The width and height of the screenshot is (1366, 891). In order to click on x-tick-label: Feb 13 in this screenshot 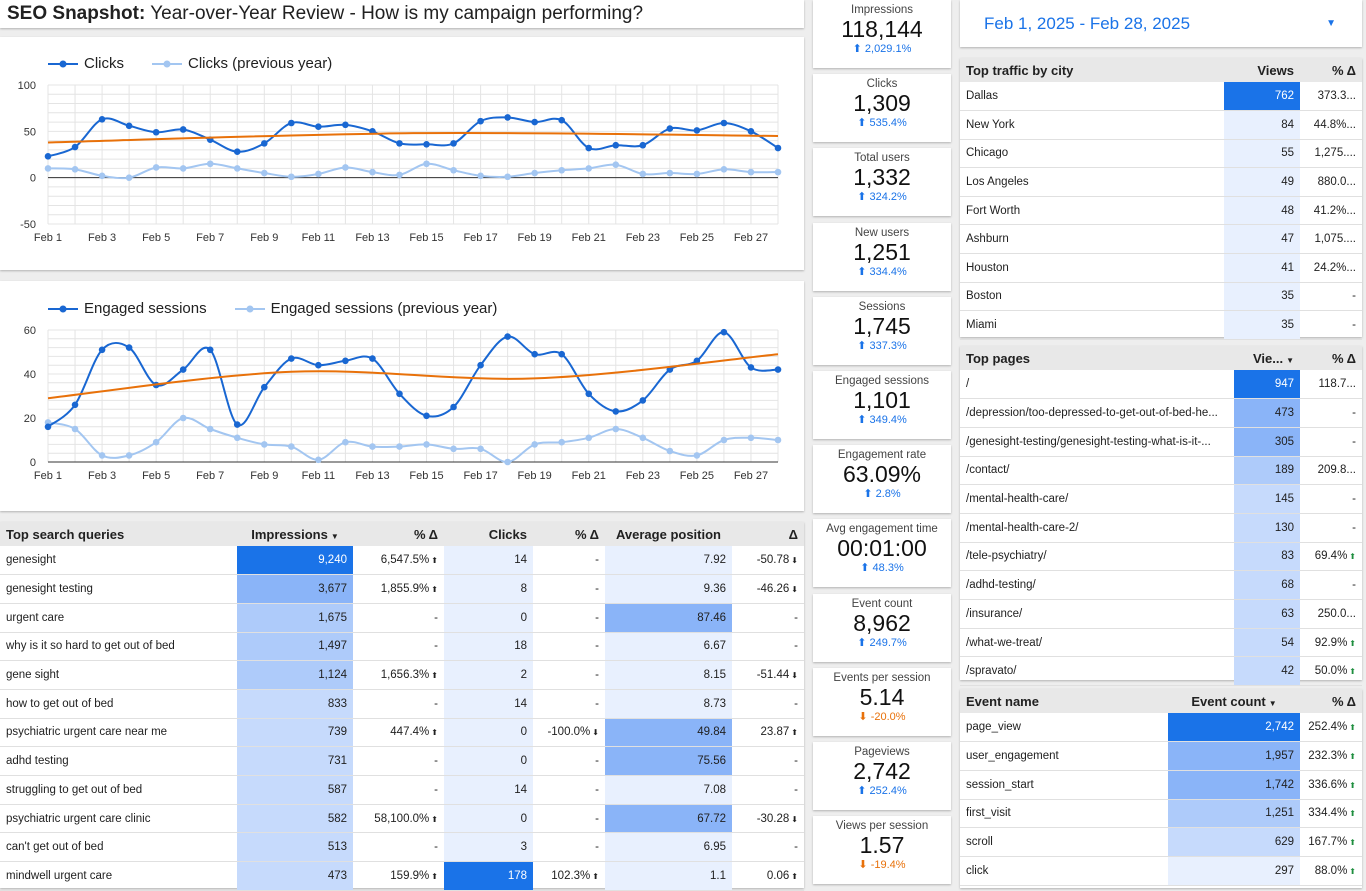, I will do `click(372, 476)`.